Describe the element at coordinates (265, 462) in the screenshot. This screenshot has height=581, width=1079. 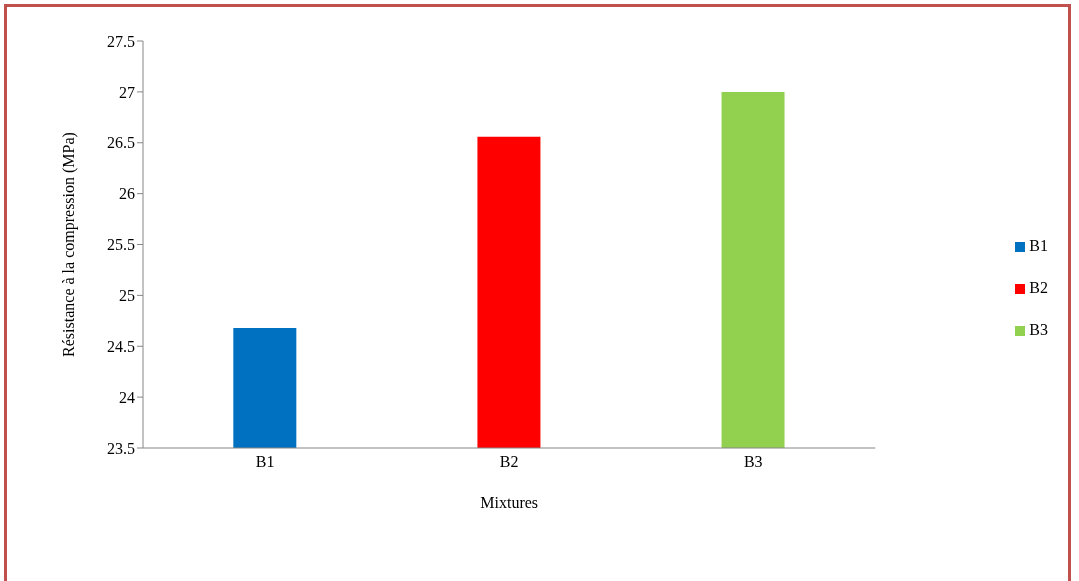
I see `x-tick-label: B1` at that location.